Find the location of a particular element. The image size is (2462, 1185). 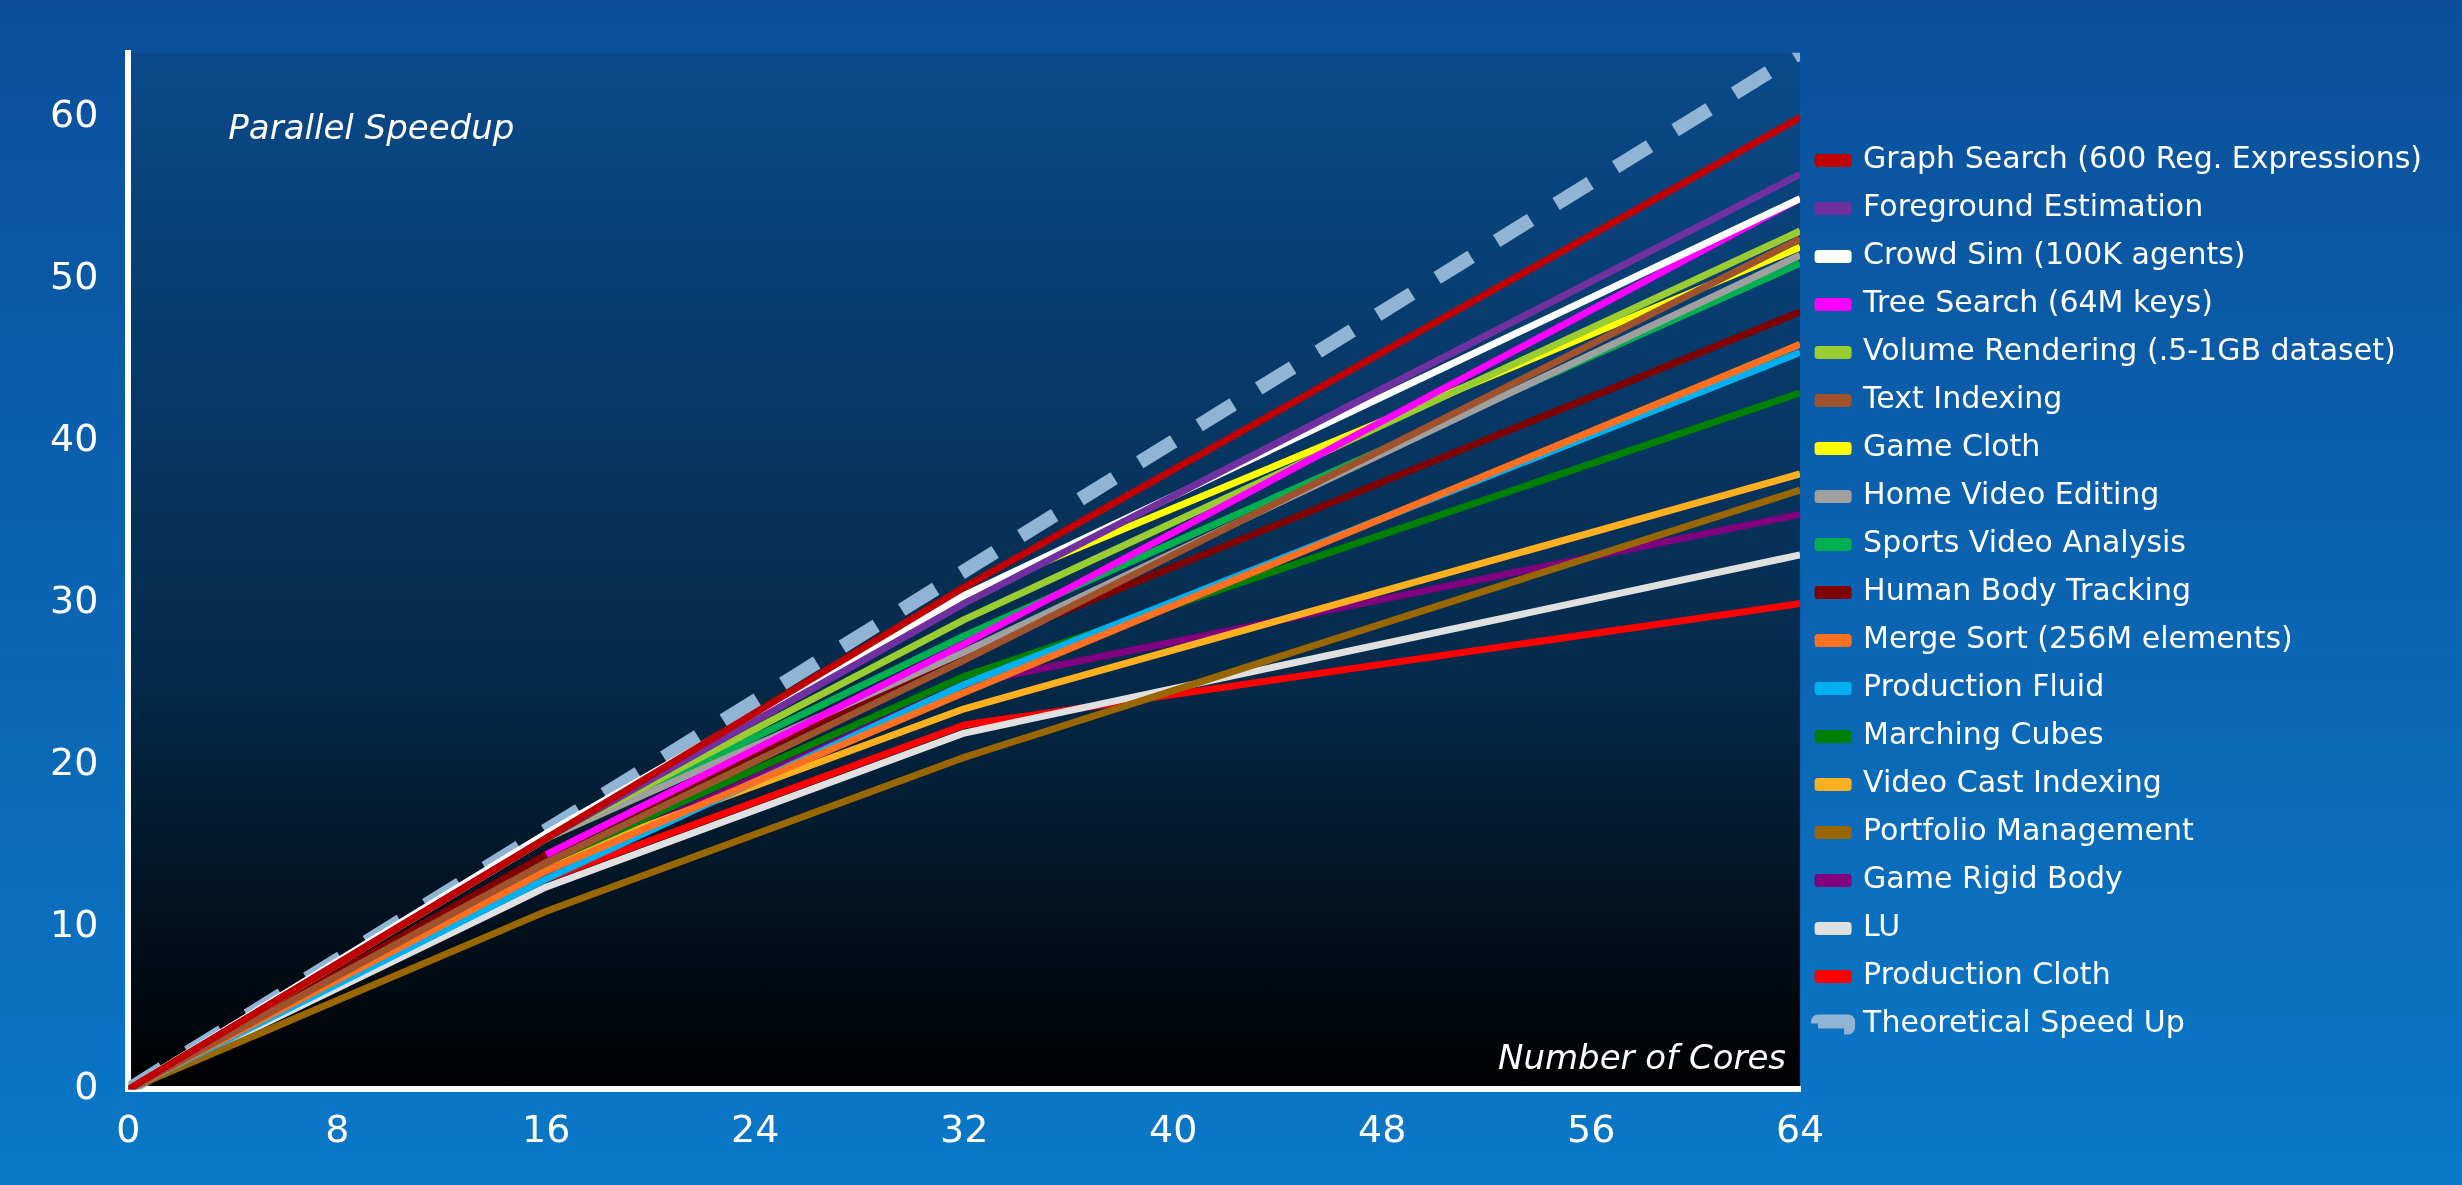

y-tick-label: 0 is located at coordinates (86, 1086).